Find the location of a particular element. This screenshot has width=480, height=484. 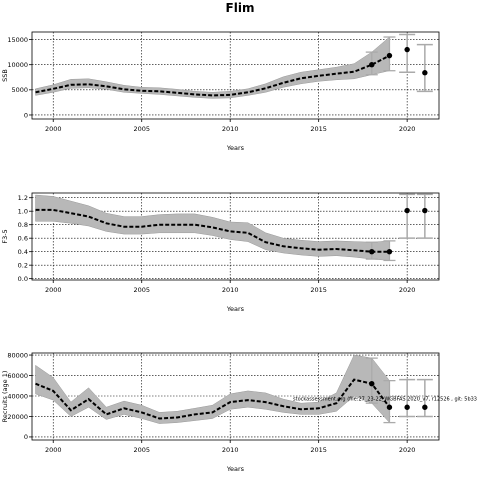

y-axis-label: SSB is located at coordinates (5, 75).